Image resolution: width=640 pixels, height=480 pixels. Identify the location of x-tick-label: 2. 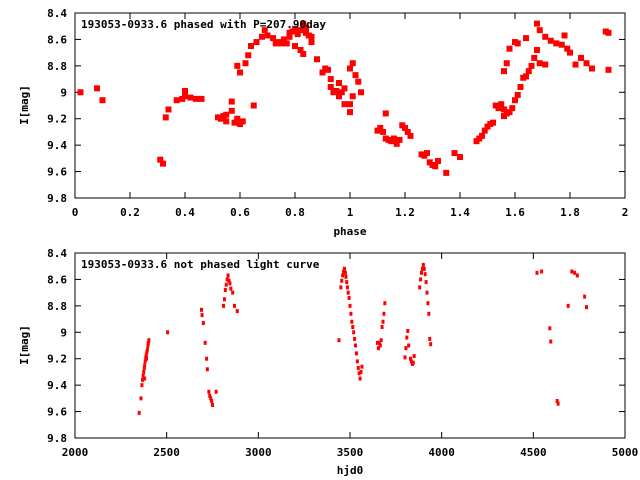
(625, 212).